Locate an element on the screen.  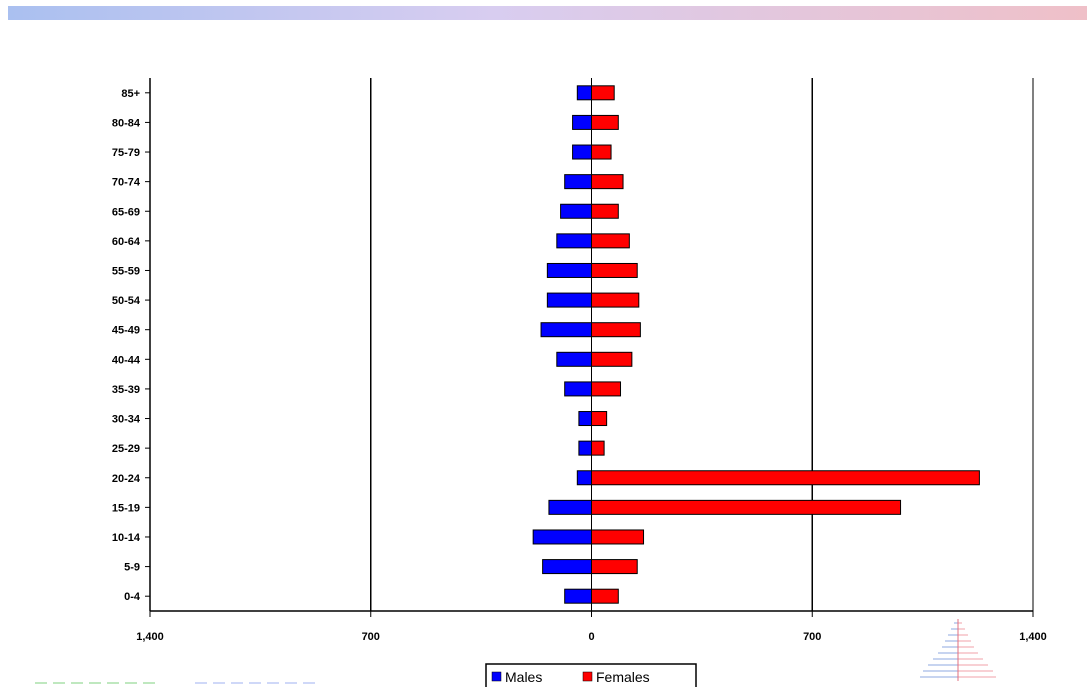
legend-swatch-males is located at coordinates (496, 676).